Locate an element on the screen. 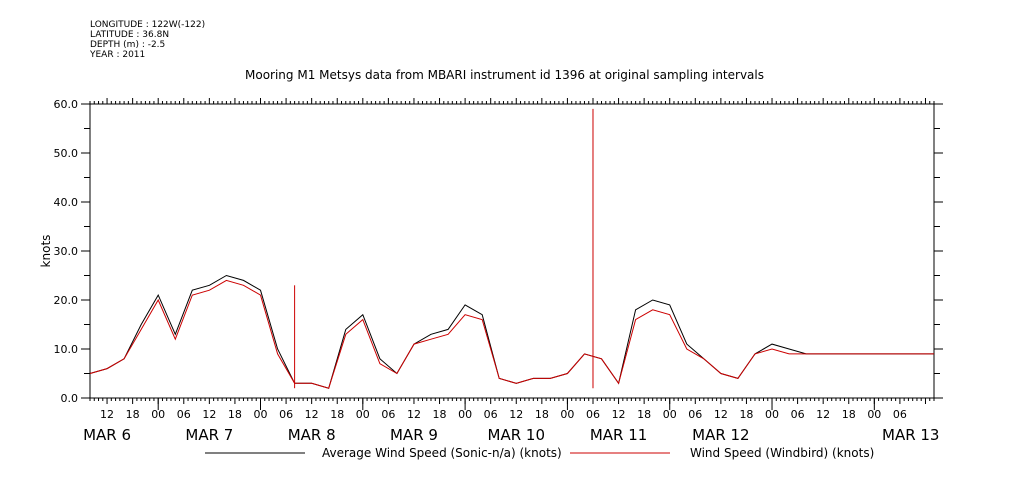  y-tick-label: 60.0 is located at coordinates (66, 104).